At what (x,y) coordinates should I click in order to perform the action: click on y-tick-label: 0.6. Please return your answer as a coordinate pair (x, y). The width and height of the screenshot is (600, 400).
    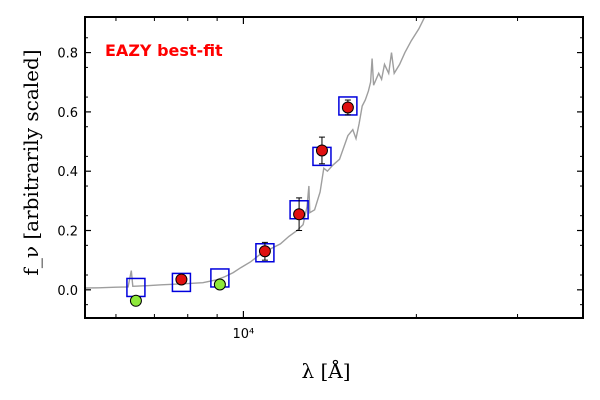
    Looking at the image, I should click on (67, 113).